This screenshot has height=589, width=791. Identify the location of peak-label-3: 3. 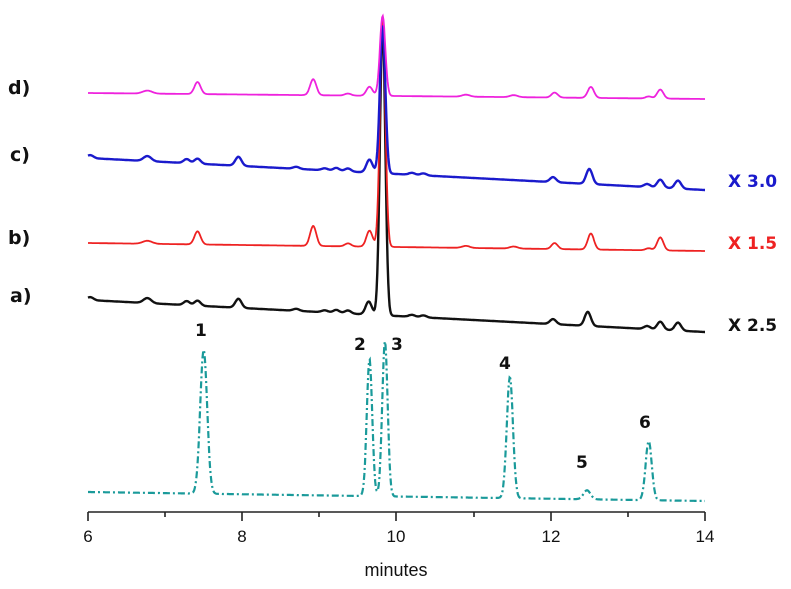
(397, 345).